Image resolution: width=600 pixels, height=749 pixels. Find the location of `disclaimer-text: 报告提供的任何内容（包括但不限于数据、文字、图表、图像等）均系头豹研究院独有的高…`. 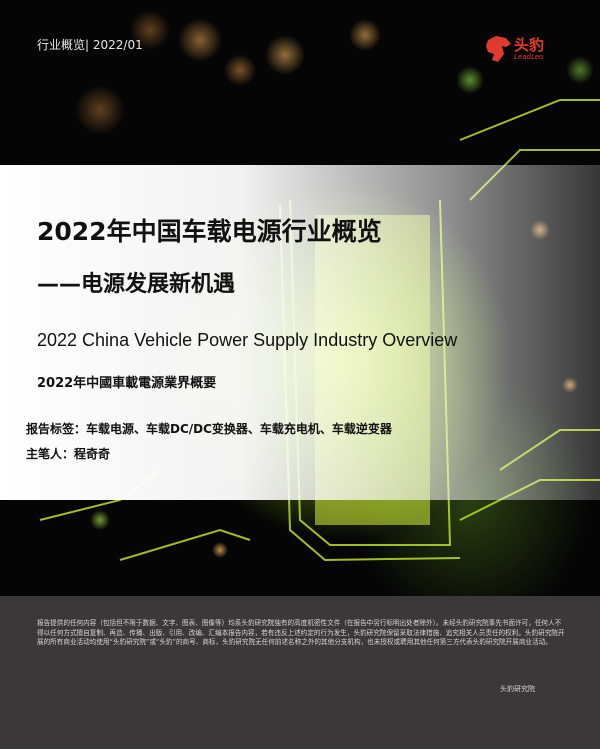

disclaimer-text: 报告提供的任何内容（包括但不限于数据、文字、图表、图像等）均系头豹研究院独有的高… is located at coordinates (301, 633).